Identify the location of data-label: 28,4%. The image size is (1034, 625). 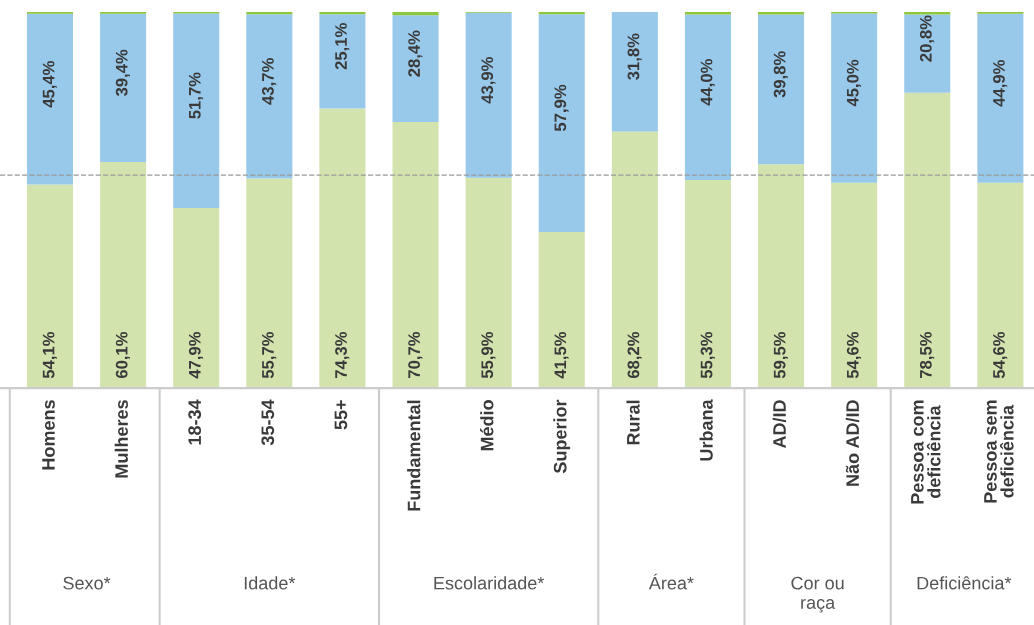
(415, 53).